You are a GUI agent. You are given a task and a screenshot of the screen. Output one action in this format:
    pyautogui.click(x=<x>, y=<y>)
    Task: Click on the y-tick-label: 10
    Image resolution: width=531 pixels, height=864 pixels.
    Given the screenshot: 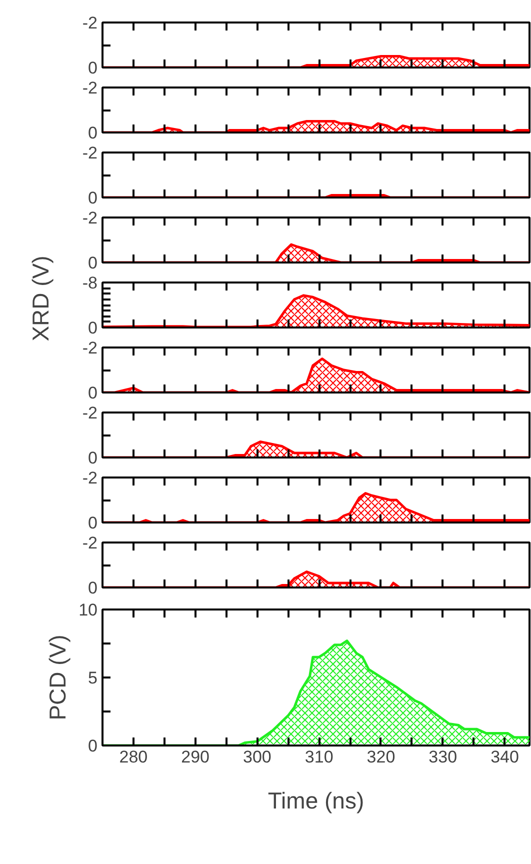 What is the action you would take?
    pyautogui.click(x=88, y=610)
    